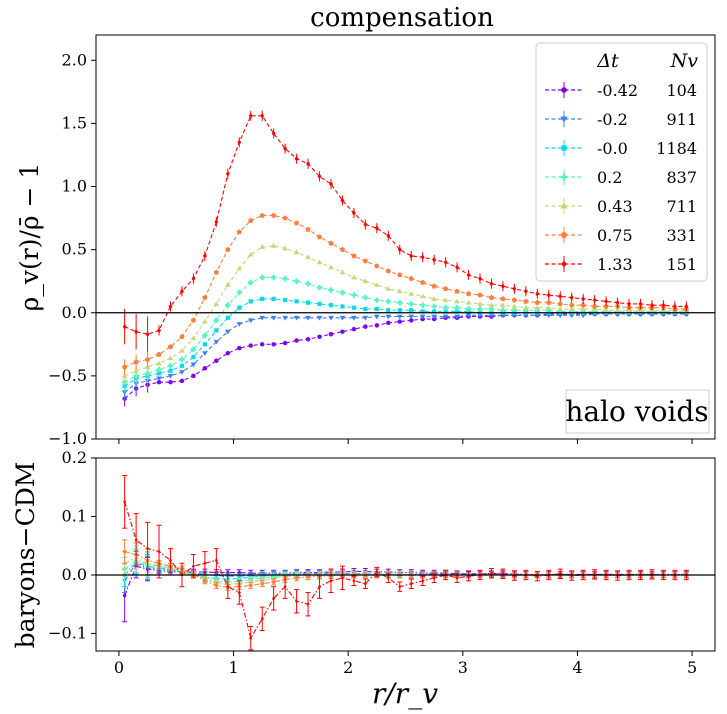 The width and height of the screenshot is (727, 714). I want to click on top-ytick-label: 0.5, so click(74, 249).